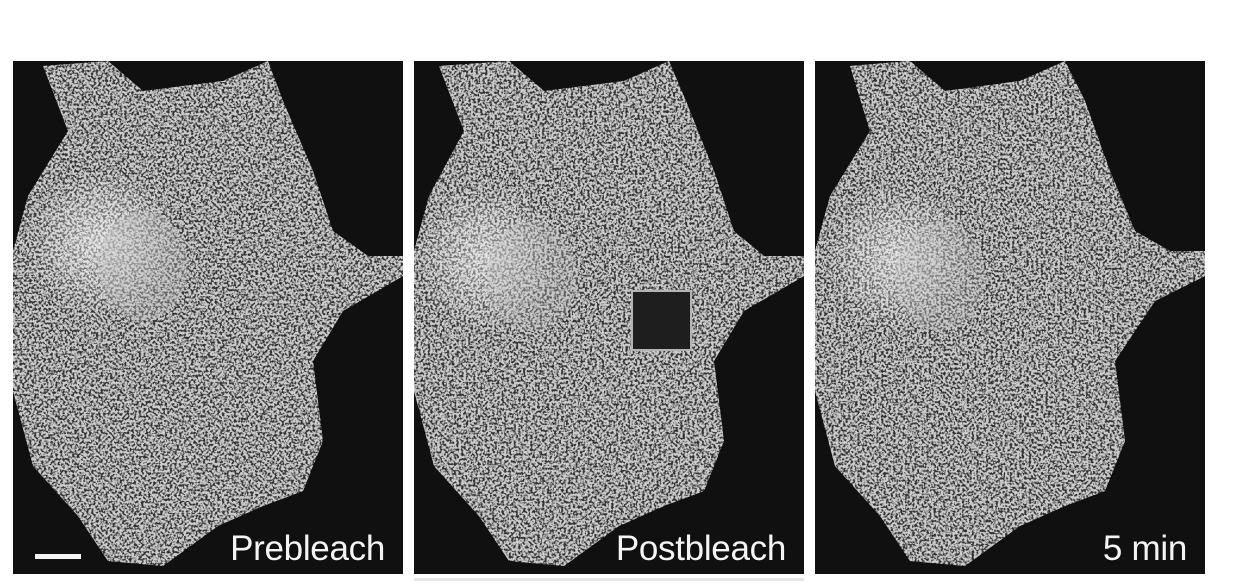 This screenshot has height=584, width=1254. I want to click on panel-label-prebleach: Prebleach, so click(307, 548).